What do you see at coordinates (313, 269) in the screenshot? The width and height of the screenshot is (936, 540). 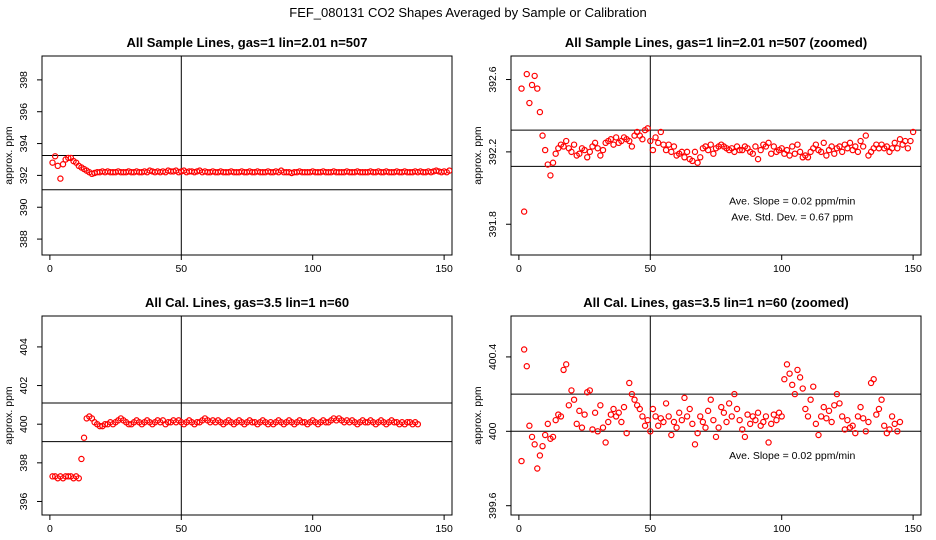 I see `x-tick-label: 100` at bounding box center [313, 269].